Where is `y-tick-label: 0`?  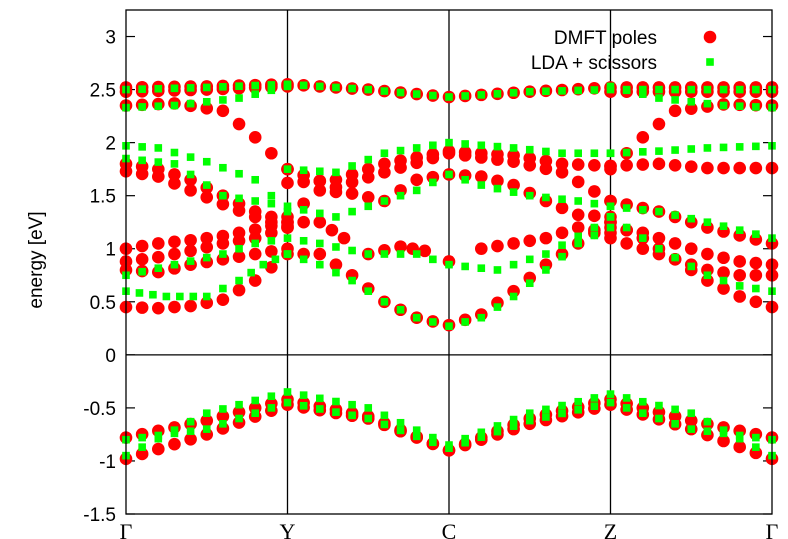 y-tick-label: 0 is located at coordinates (110, 356).